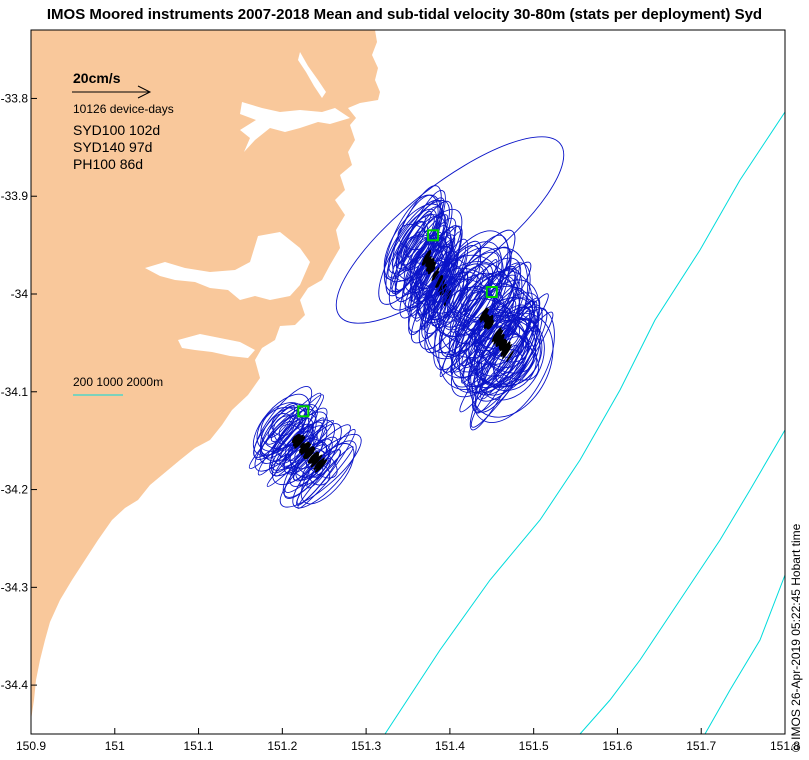 This screenshot has width=809, height=760. Describe the element at coordinates (534, 746) in the screenshot. I see `x-tick-label: 151.5` at that location.